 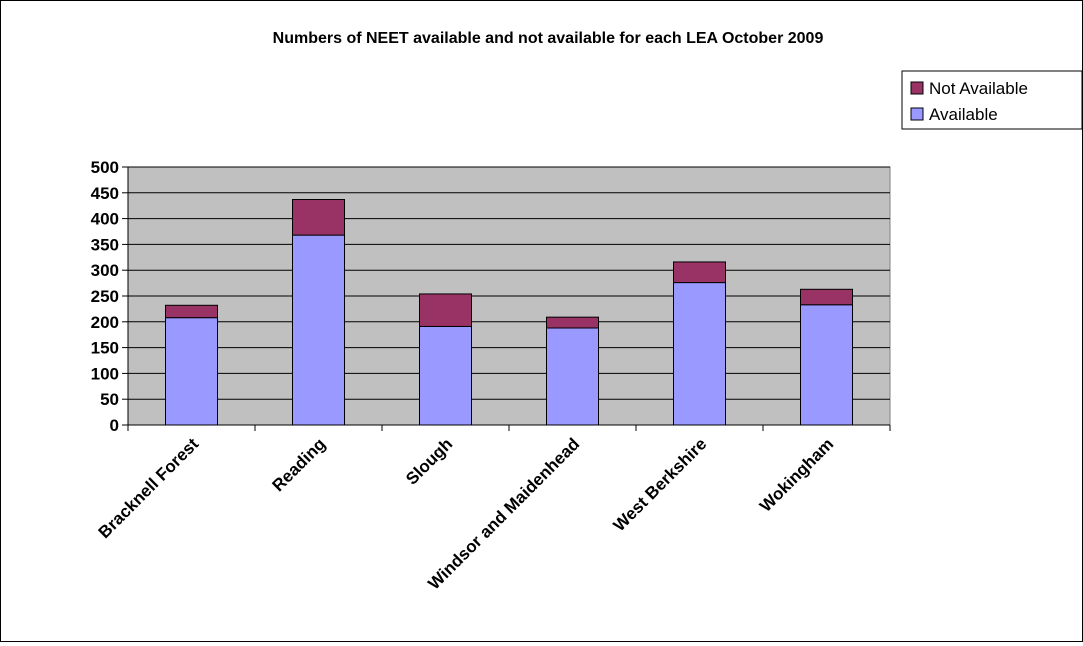 I want to click on y-tick-label: 0, so click(x=114, y=425).